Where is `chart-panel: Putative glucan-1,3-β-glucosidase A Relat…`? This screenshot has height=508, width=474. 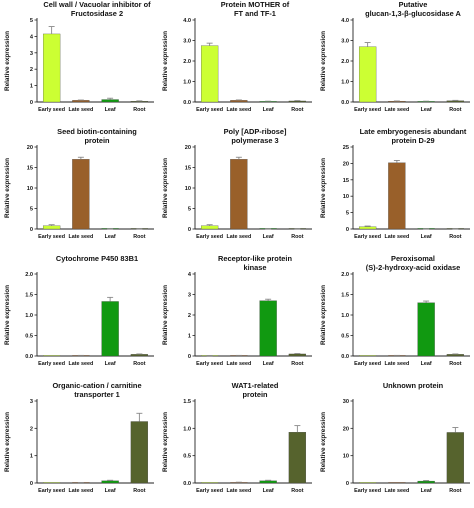 chart-panel: Putative glucan-1,3-β-glucosidase A Relat… is located at coordinates (395, 63).